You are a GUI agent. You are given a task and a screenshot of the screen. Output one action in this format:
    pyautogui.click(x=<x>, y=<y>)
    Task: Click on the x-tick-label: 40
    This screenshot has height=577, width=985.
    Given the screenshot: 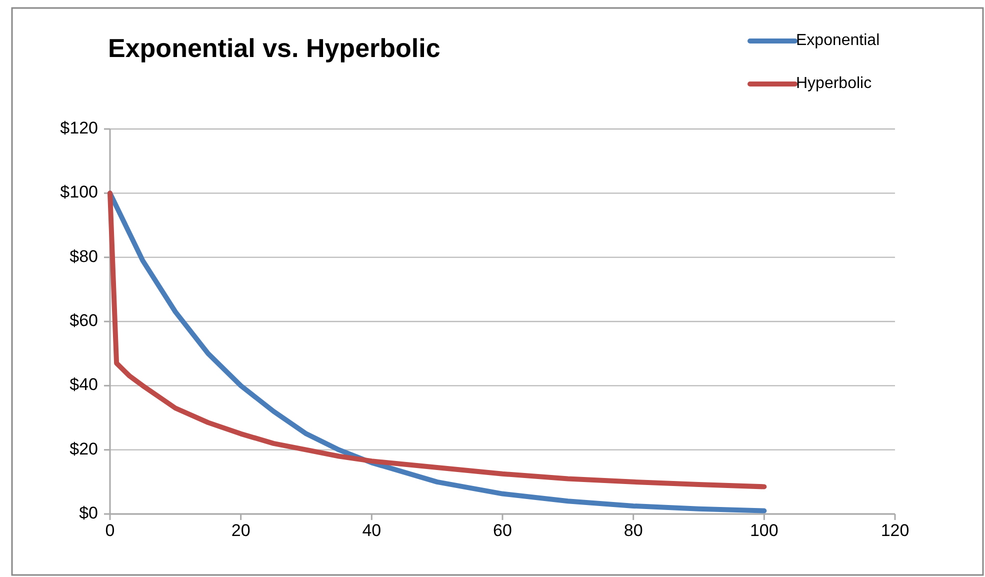 What is the action you would take?
    pyautogui.click(x=372, y=530)
    